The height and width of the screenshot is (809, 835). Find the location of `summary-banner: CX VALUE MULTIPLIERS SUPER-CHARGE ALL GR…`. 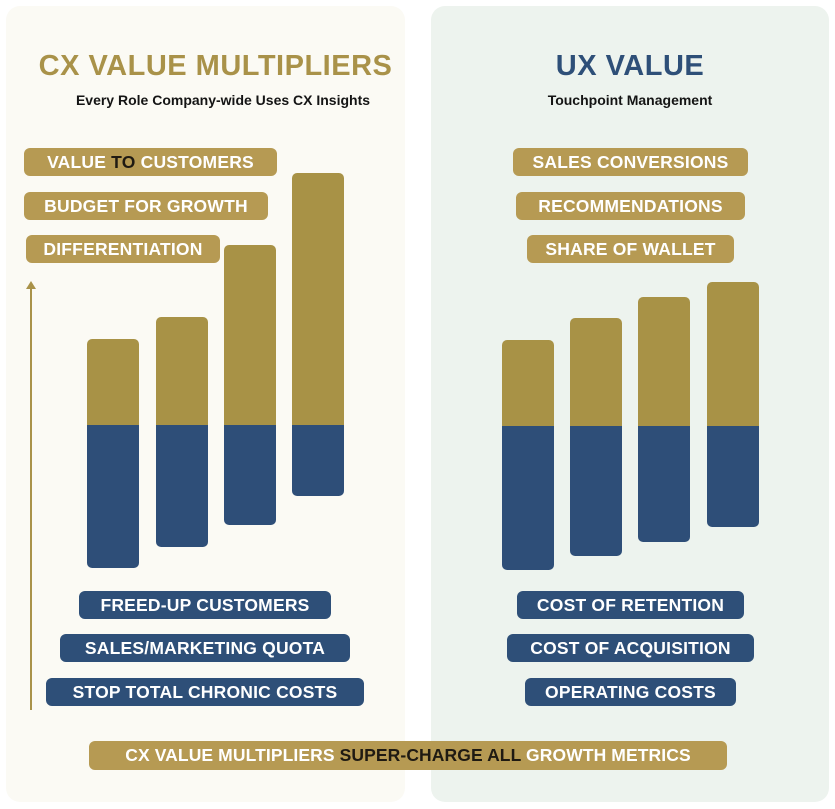

summary-banner: CX VALUE MULTIPLIERS SUPER-CHARGE ALL GR… is located at coordinates (408, 755).